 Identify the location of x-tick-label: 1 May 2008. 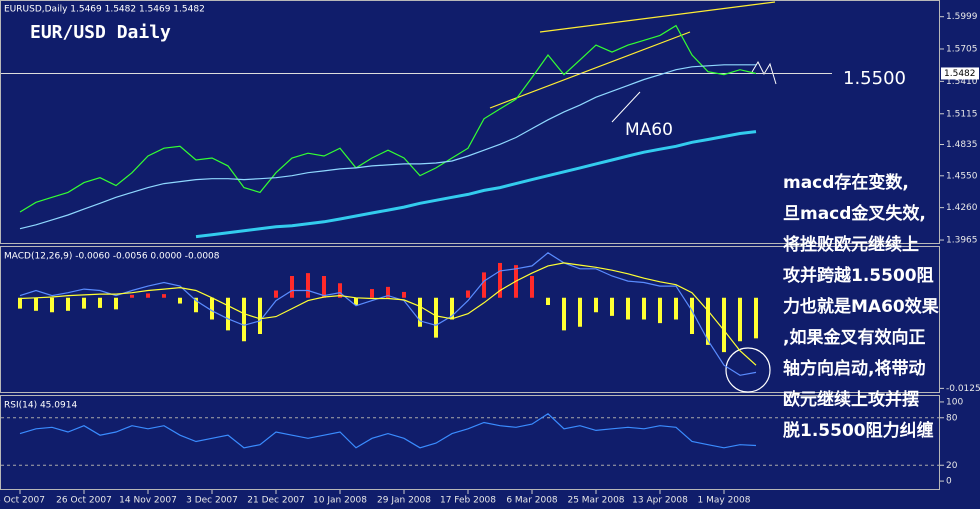
(724, 501).